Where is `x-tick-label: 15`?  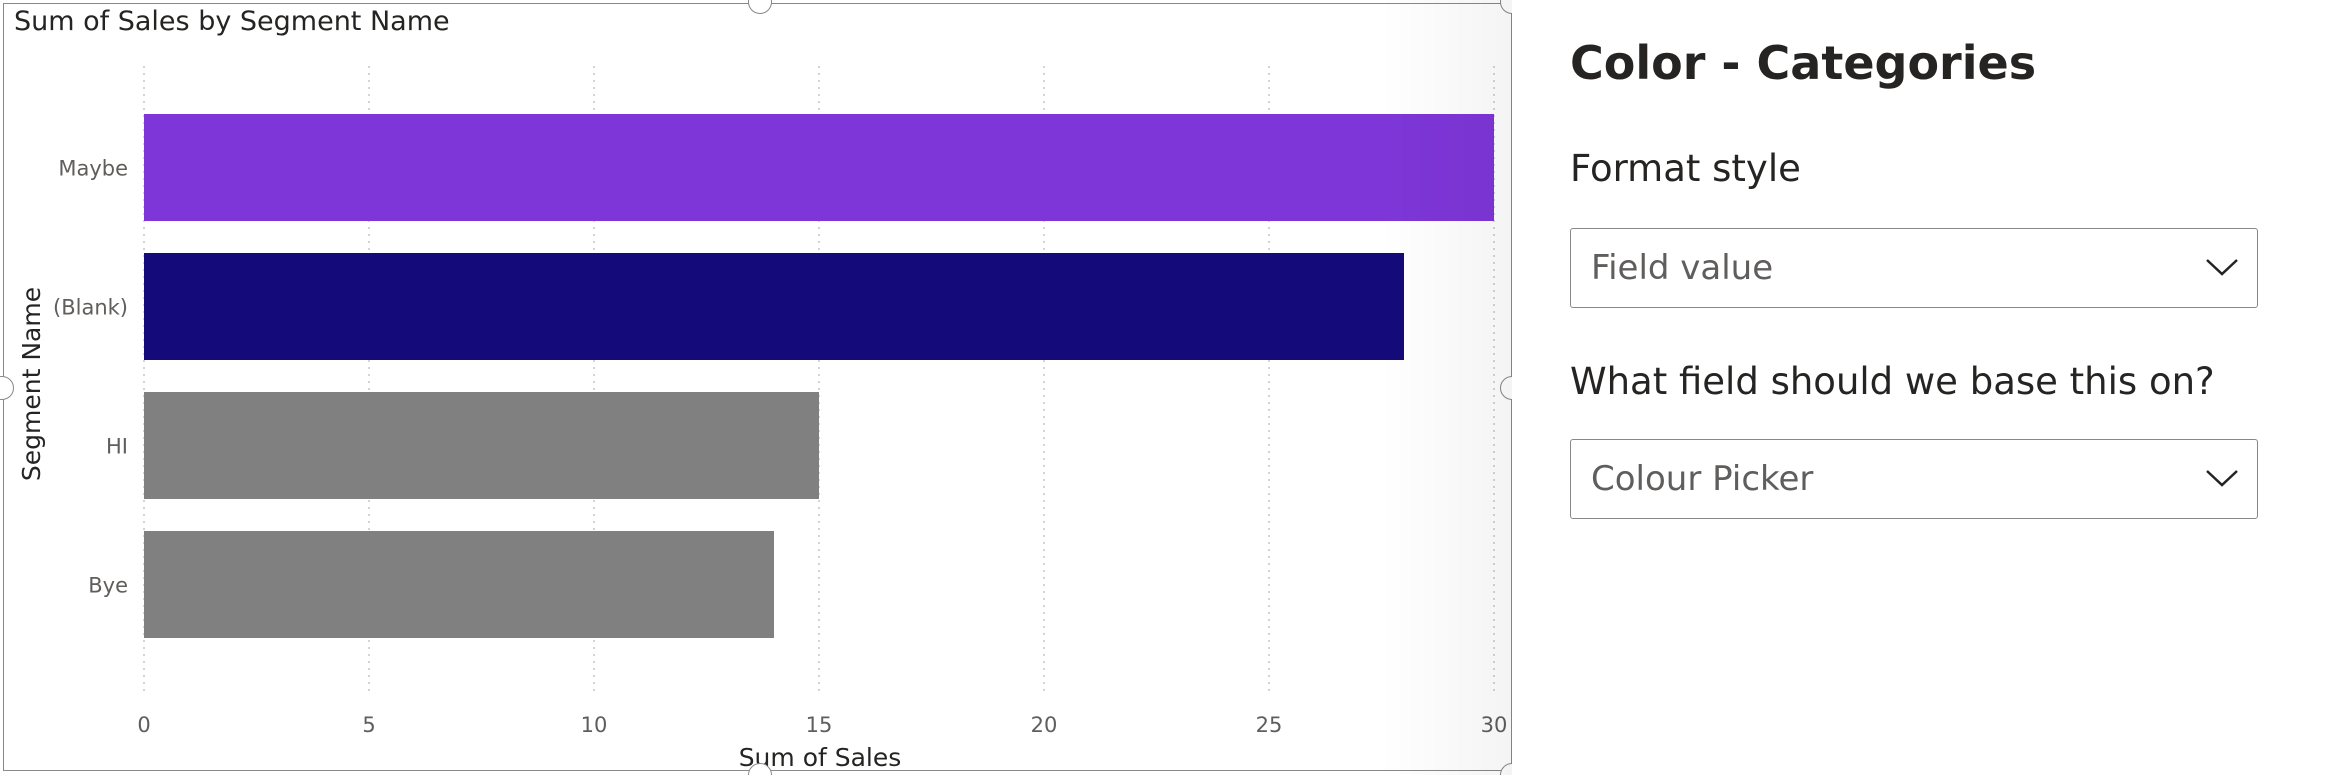 x-tick-label: 15 is located at coordinates (819, 725).